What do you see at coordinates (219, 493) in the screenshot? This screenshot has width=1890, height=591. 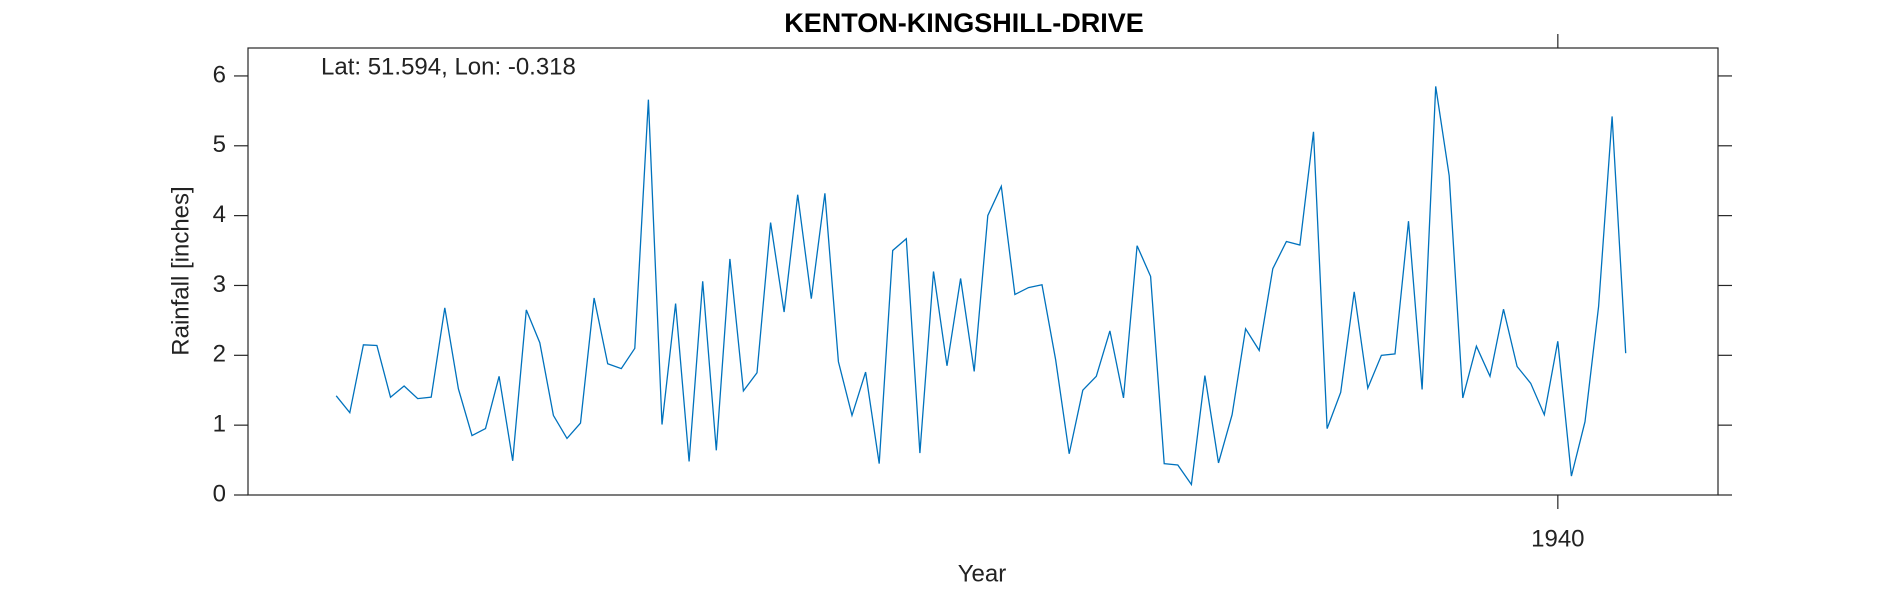 I see `y-tick-label: 0` at bounding box center [219, 493].